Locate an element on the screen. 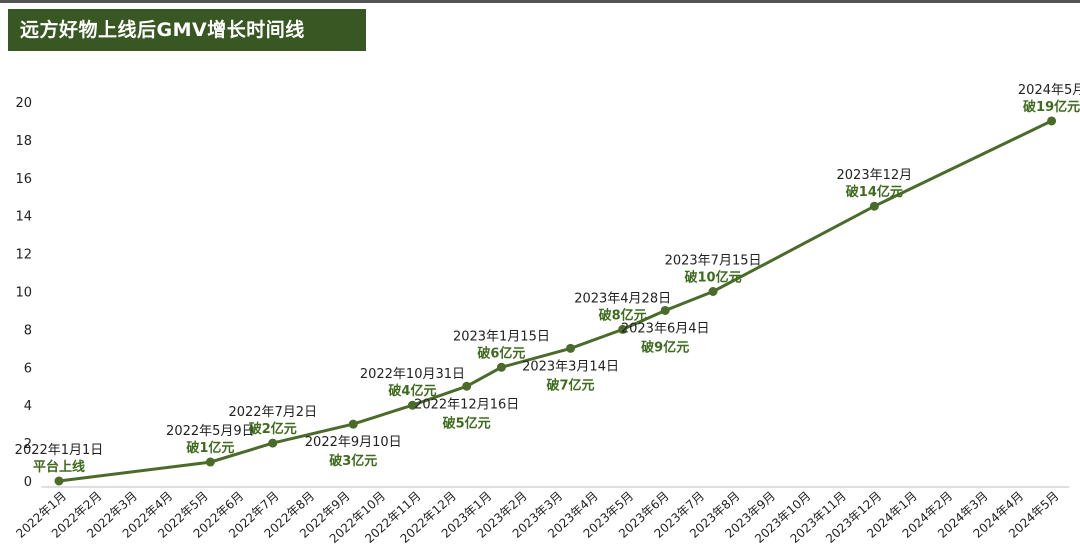  annotation-date: 2023年3月14日 is located at coordinates (570, 366).